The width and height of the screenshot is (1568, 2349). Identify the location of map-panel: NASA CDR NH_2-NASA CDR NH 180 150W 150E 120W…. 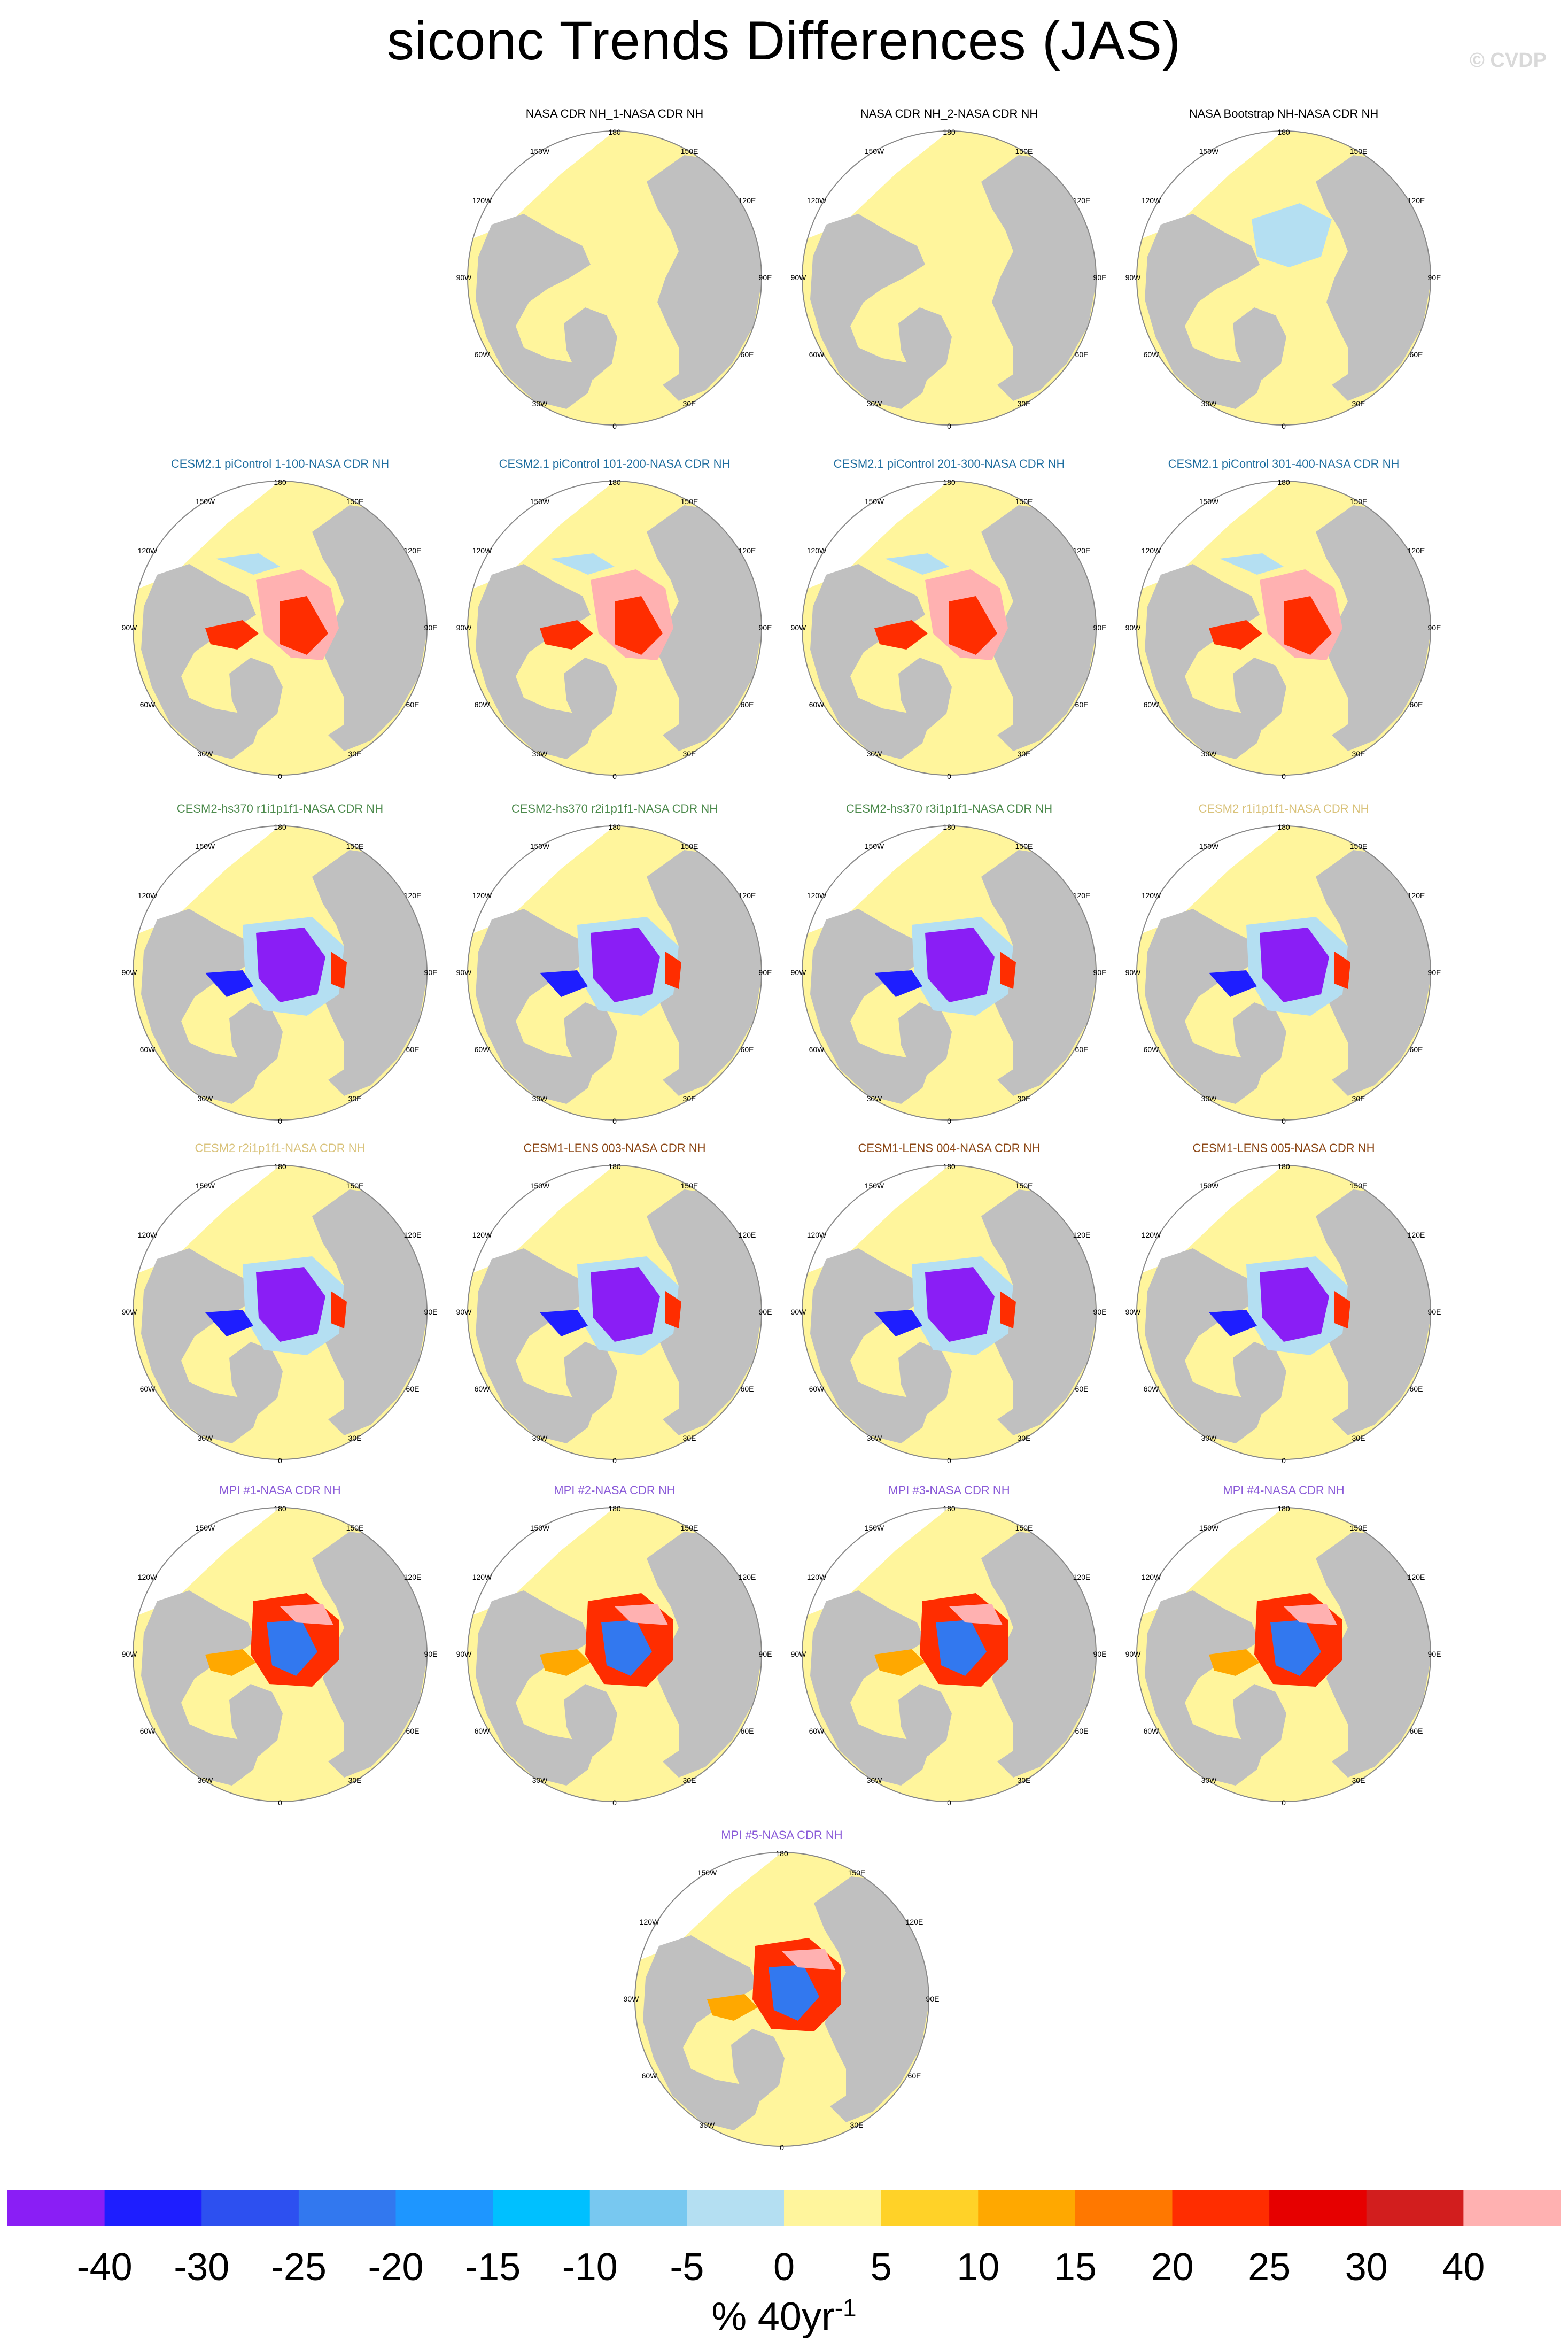
(949, 272).